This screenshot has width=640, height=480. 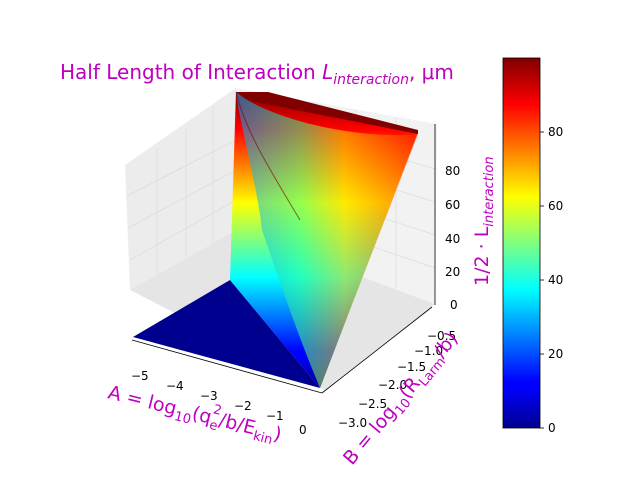 I want to click on y-tick-label: −0.5, so click(x=441, y=336).